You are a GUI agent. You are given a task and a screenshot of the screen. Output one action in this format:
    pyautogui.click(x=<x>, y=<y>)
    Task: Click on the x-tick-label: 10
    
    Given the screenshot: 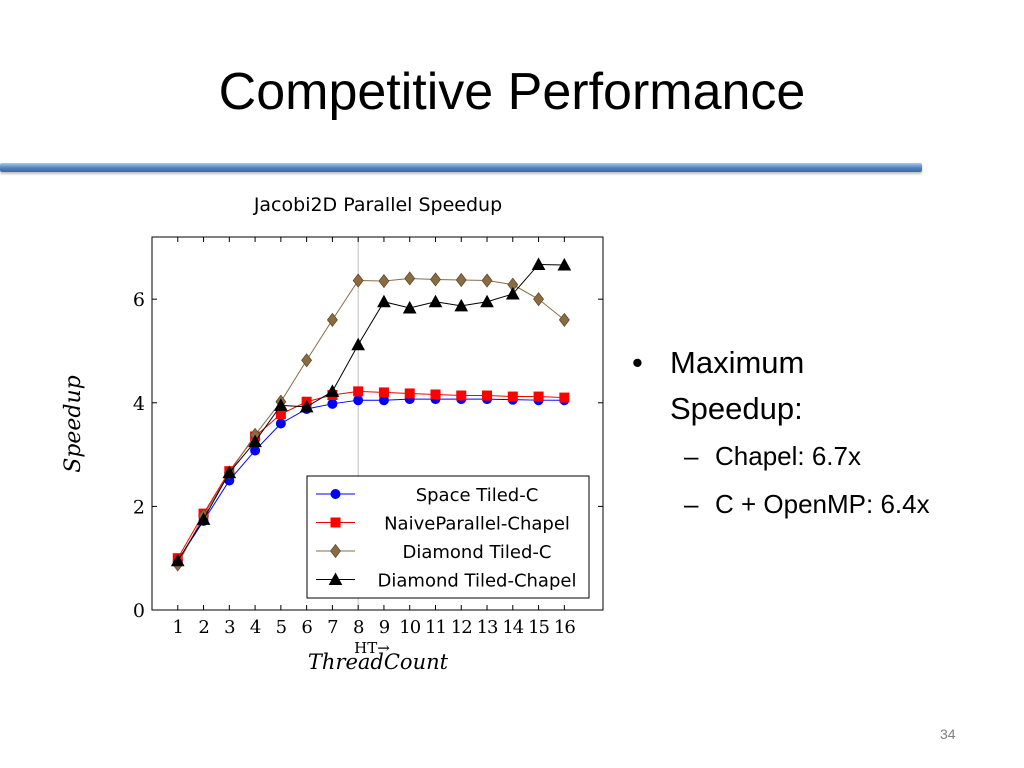 What is the action you would take?
    pyautogui.click(x=409, y=627)
    